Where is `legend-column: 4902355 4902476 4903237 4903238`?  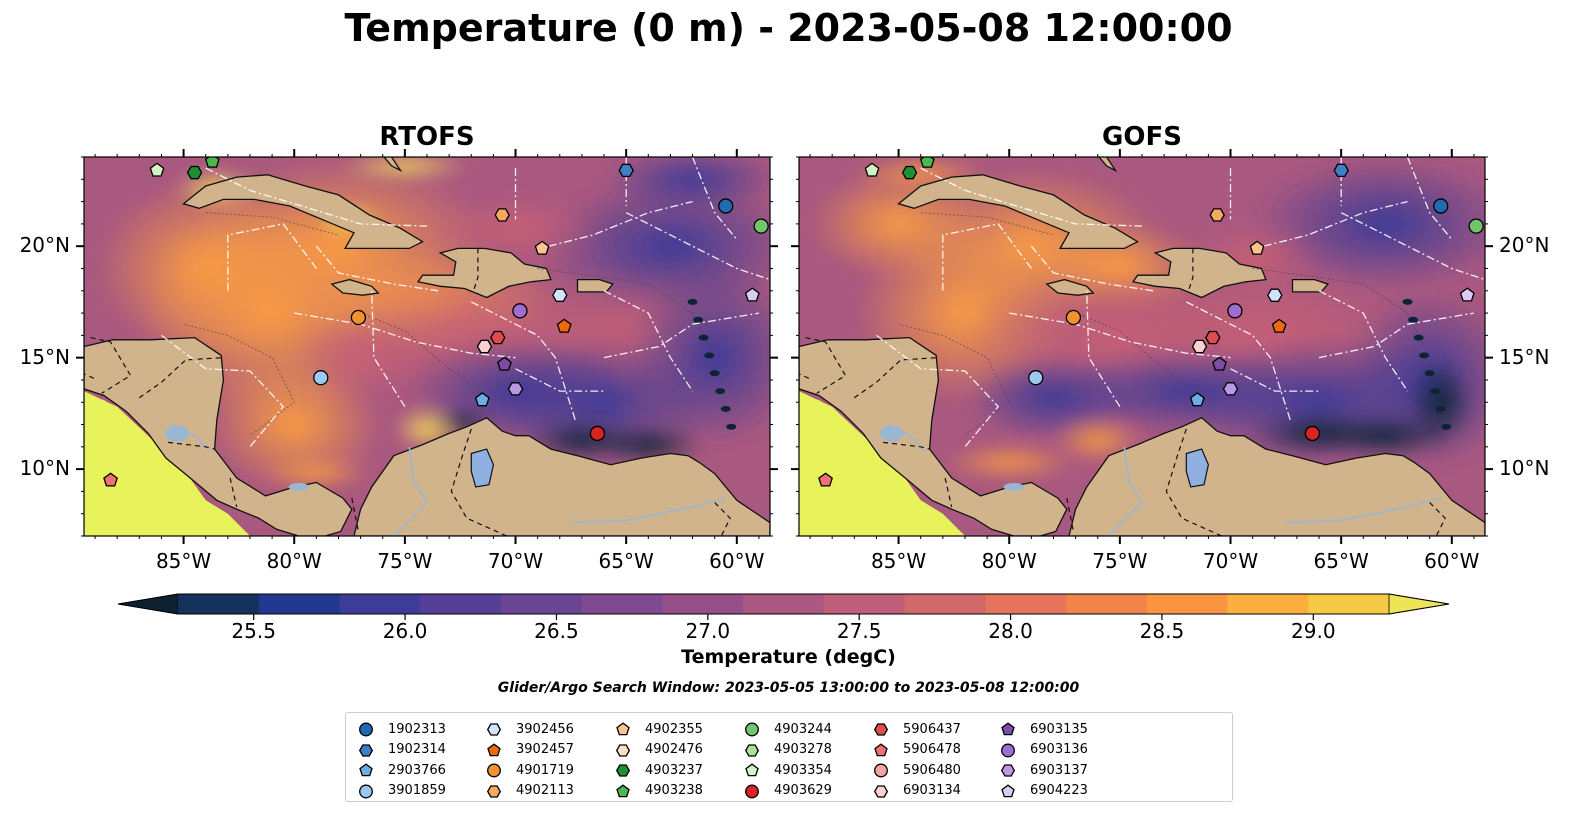
legend-column: 4902355 4902476 4903237 4903238 is located at coordinates (659, 760).